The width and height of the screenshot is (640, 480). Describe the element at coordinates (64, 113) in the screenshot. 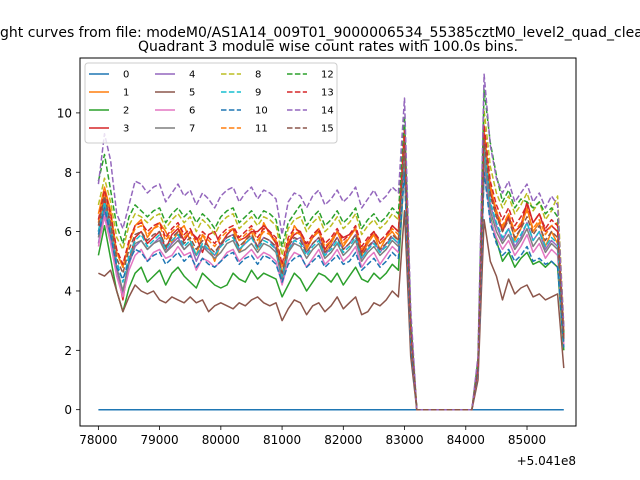

I see `y-tick-label: 10` at that location.